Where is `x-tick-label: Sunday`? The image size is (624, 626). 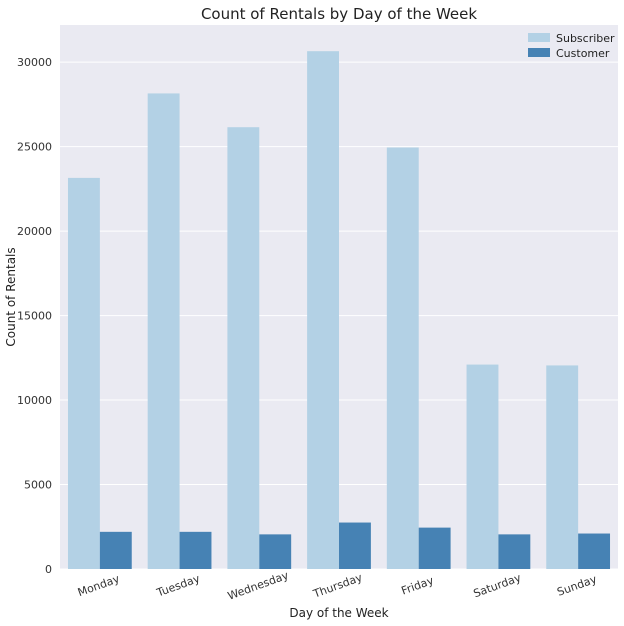 x-tick-label: Sunday is located at coordinates (577, 585).